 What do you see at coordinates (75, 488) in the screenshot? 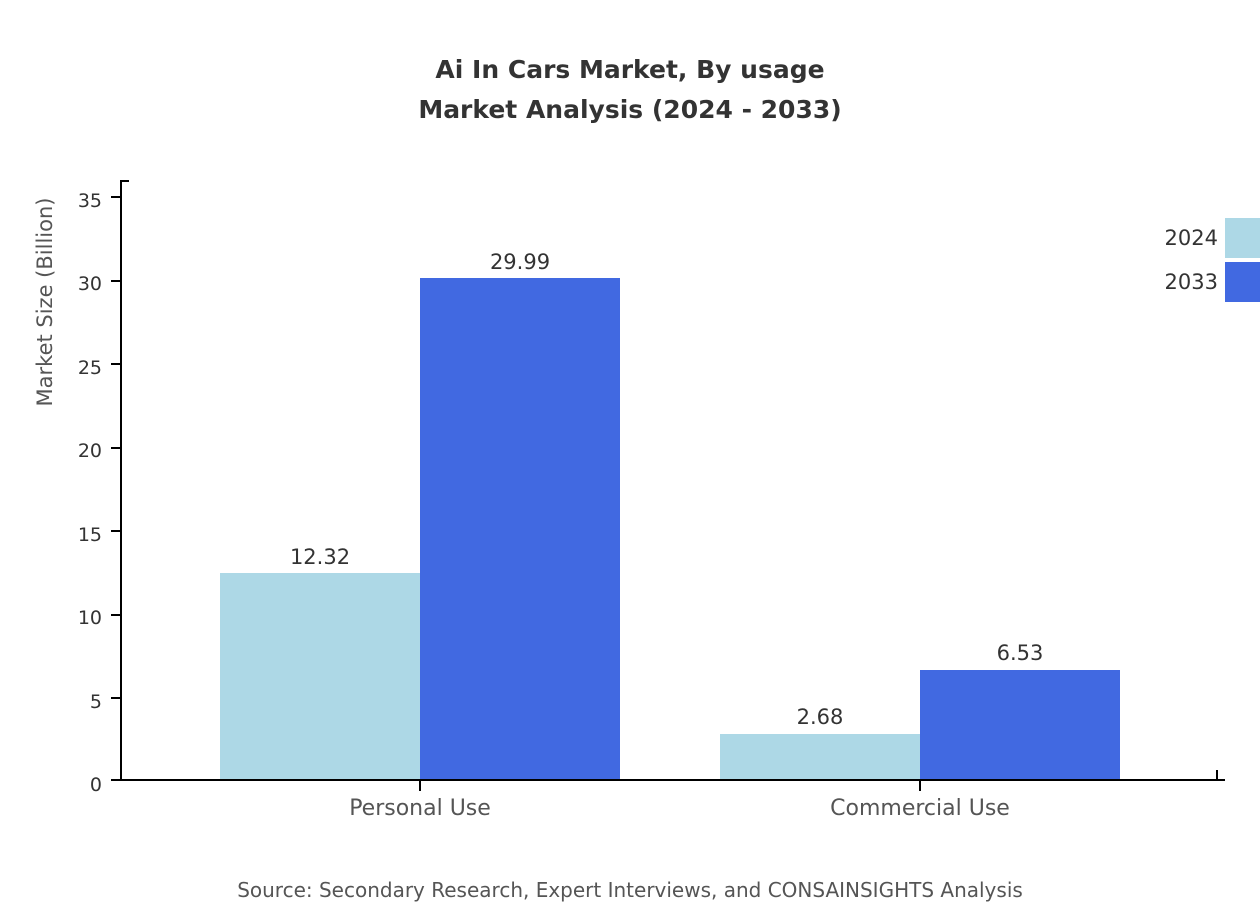
I see `y-tick-label-group: 35 30 25 20 15 10 5 0` at bounding box center [75, 488].